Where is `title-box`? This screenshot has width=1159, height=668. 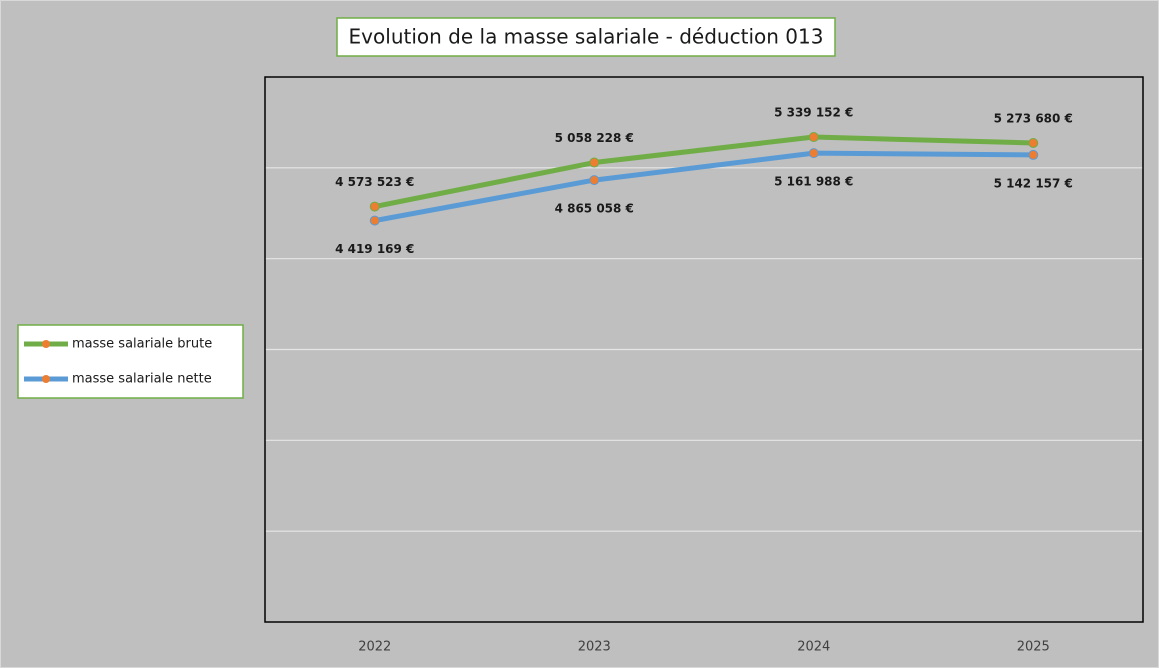 title-box is located at coordinates (586, 37).